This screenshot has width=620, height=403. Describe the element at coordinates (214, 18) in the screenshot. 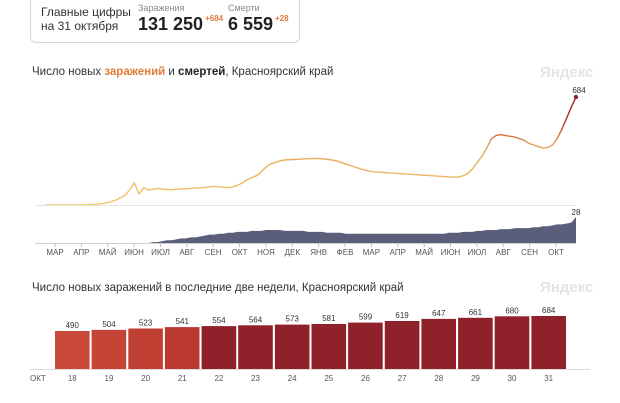

I see `infections-delta: +684` at that location.